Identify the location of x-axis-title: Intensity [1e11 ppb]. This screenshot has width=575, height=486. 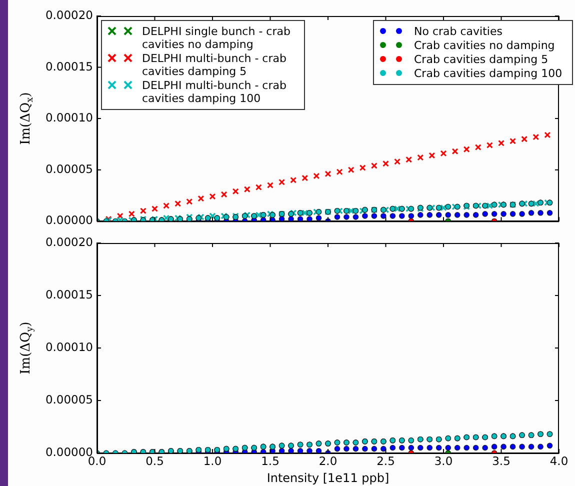
(328, 477).